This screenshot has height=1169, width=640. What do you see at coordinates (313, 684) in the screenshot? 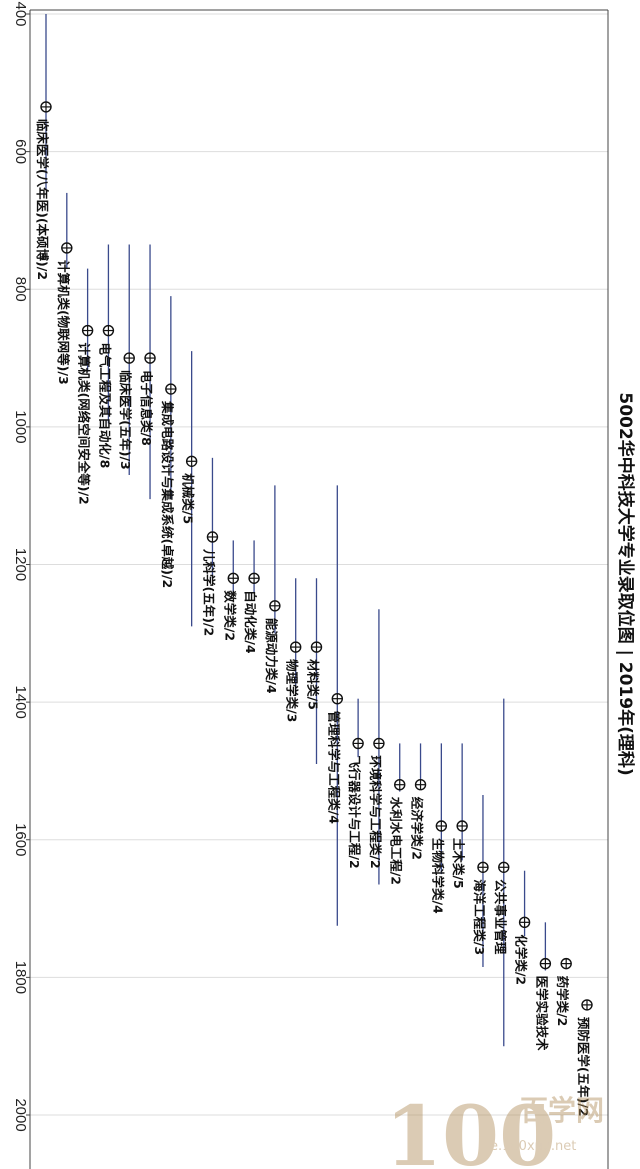
I see `category-label: 材料类/5` at bounding box center [313, 684].